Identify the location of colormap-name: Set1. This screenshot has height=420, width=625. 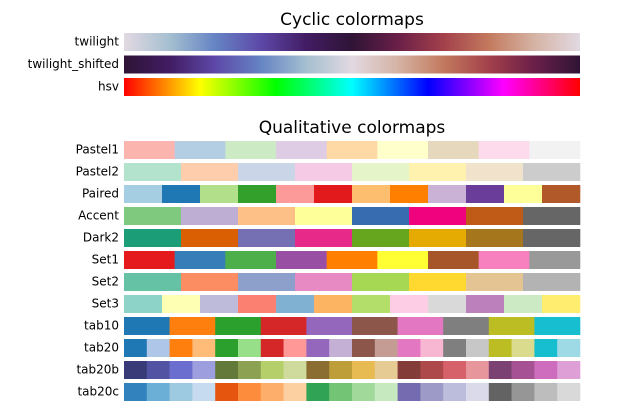
(105, 260).